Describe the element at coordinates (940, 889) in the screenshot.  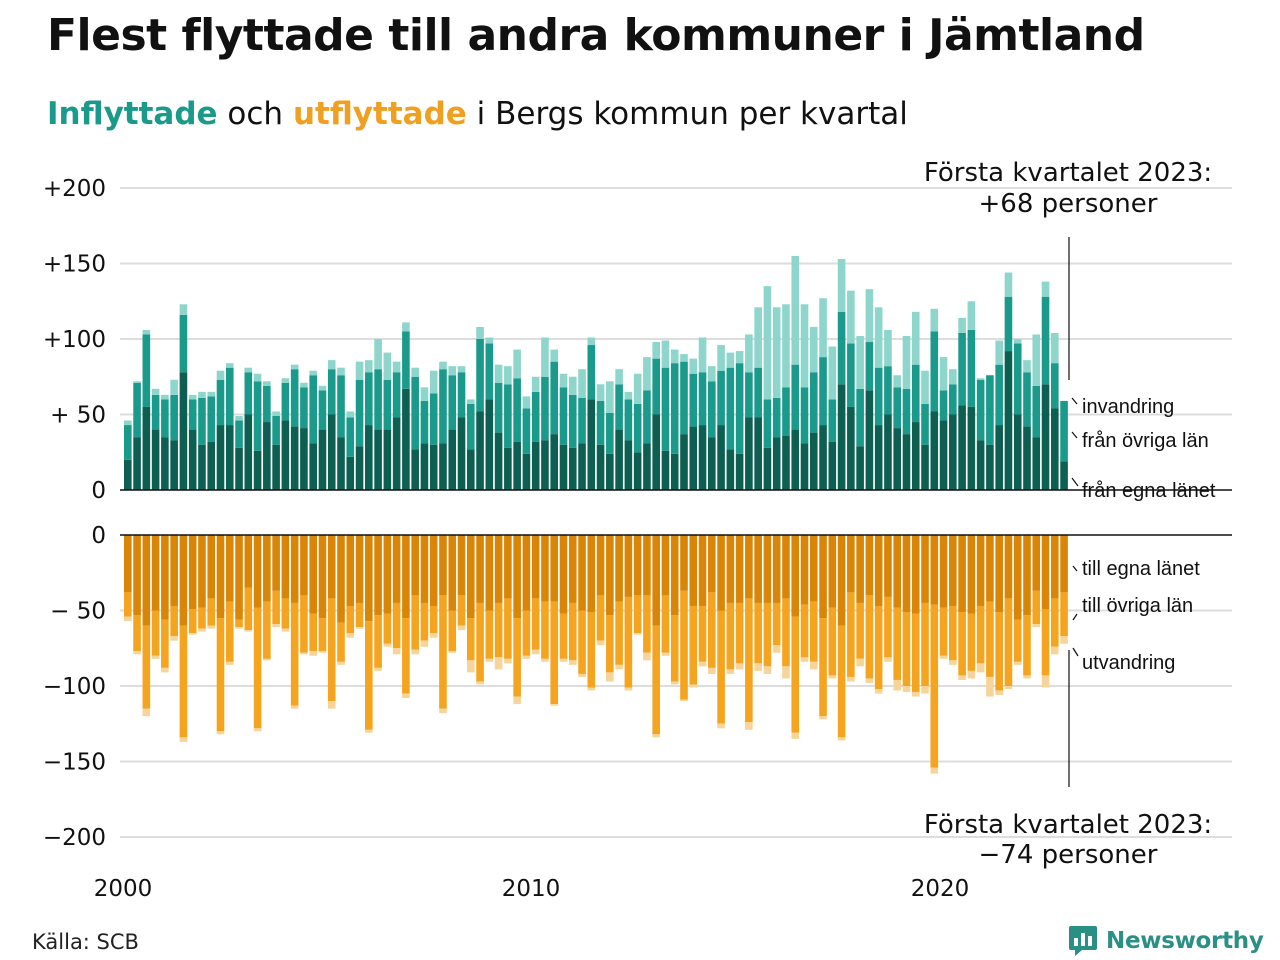
I see `x-tick-label: 2020` at that location.